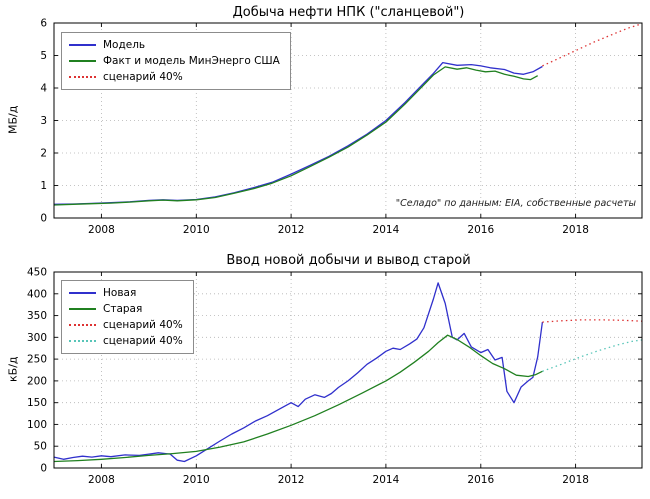 This screenshot has height=499, width=650. What do you see at coordinates (124, 45) in the screenshot?
I see `legend-label: Модель` at bounding box center [124, 45].